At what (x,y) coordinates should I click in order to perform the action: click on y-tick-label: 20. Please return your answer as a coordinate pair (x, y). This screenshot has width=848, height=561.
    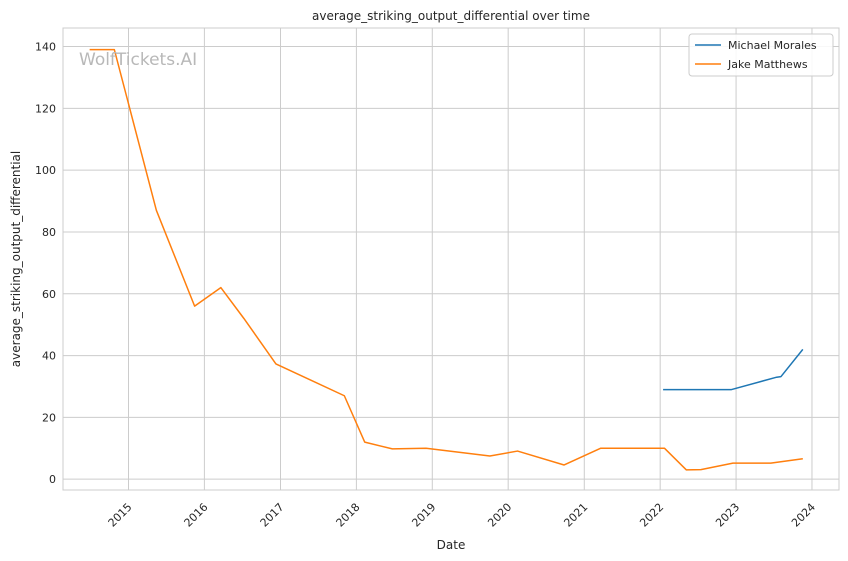
    Looking at the image, I should click on (49, 417).